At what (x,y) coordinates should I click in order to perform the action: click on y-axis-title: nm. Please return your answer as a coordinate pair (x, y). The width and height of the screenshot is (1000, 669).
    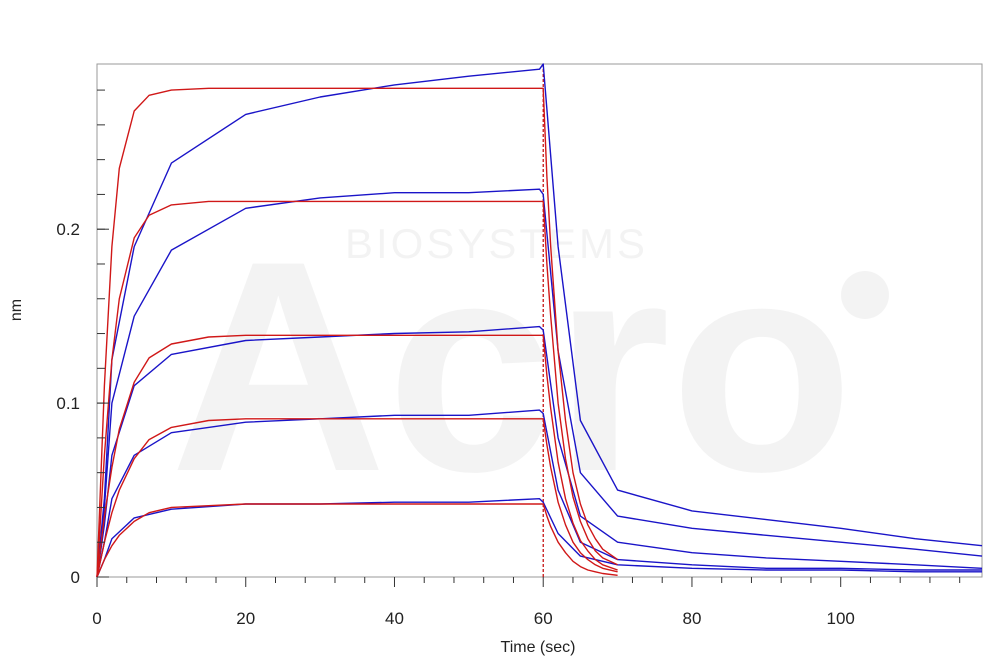
    Looking at the image, I should click on (16, 310).